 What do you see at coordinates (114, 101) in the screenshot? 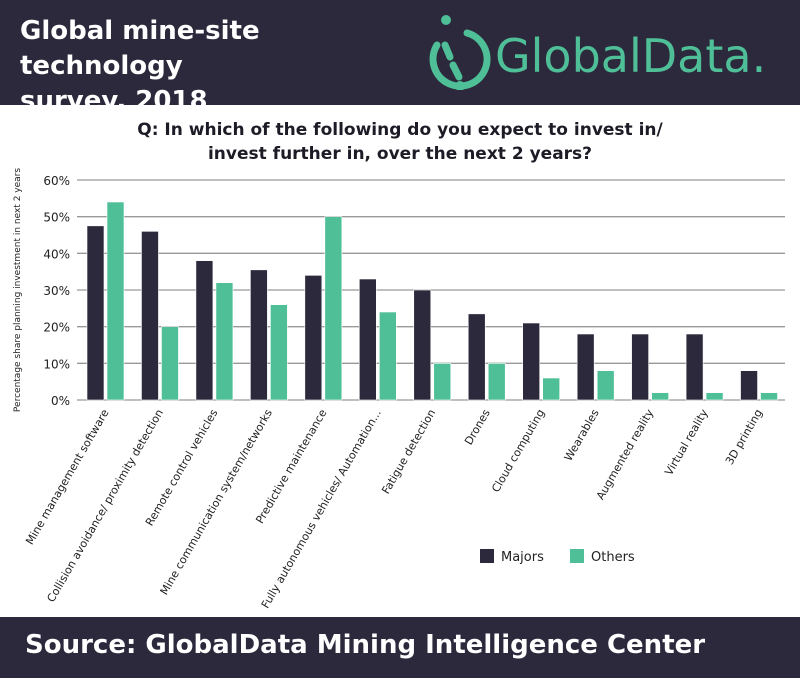
I see `title-line-2: survey, 2018` at bounding box center [114, 101].